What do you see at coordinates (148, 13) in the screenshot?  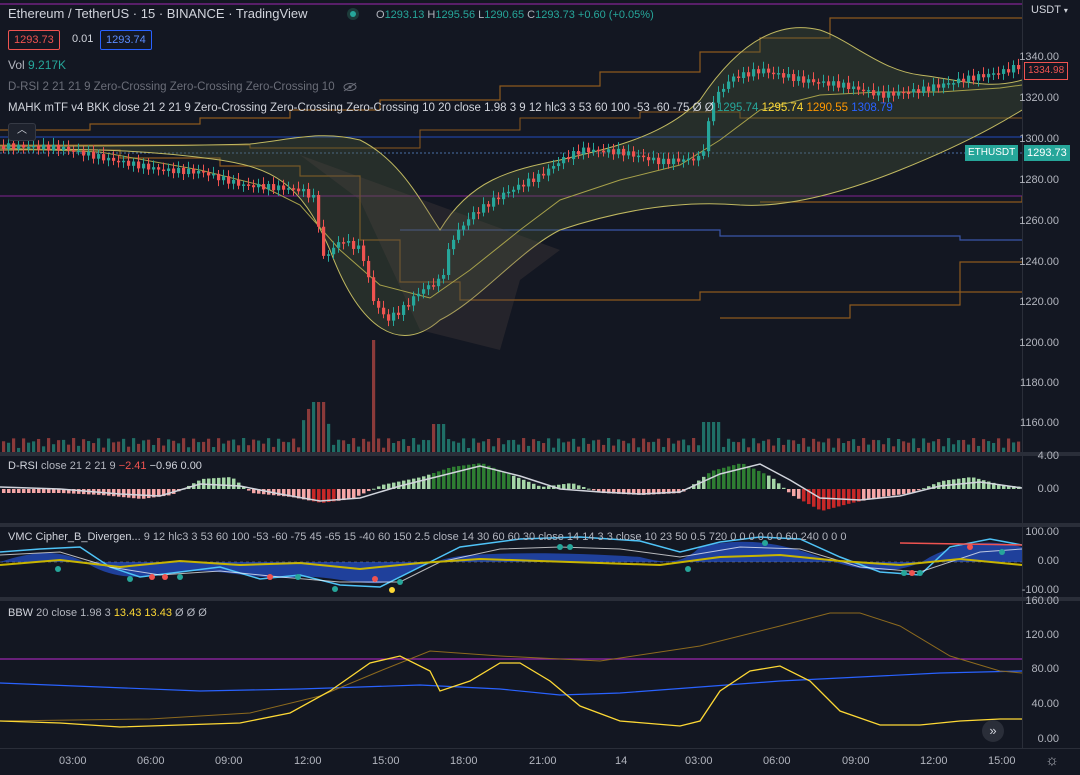 I see `interval-label: 15` at bounding box center [148, 13].